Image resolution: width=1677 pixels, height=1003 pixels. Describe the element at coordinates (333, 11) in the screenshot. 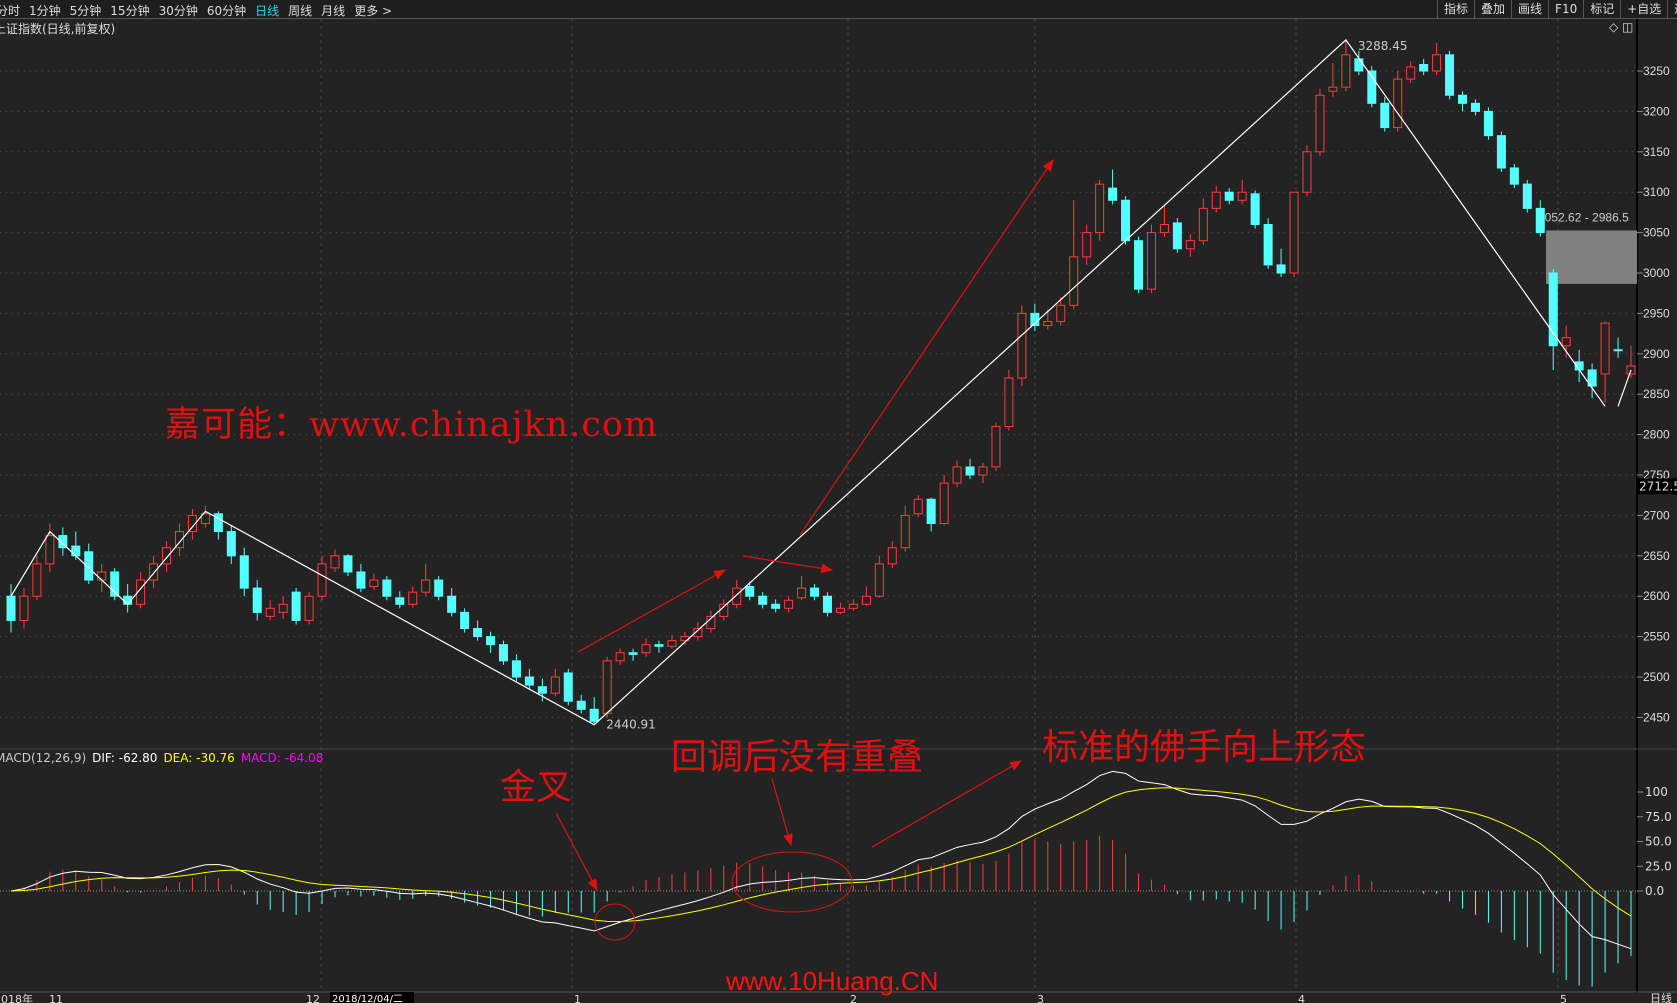

I see `period-tab: 月线` at that location.